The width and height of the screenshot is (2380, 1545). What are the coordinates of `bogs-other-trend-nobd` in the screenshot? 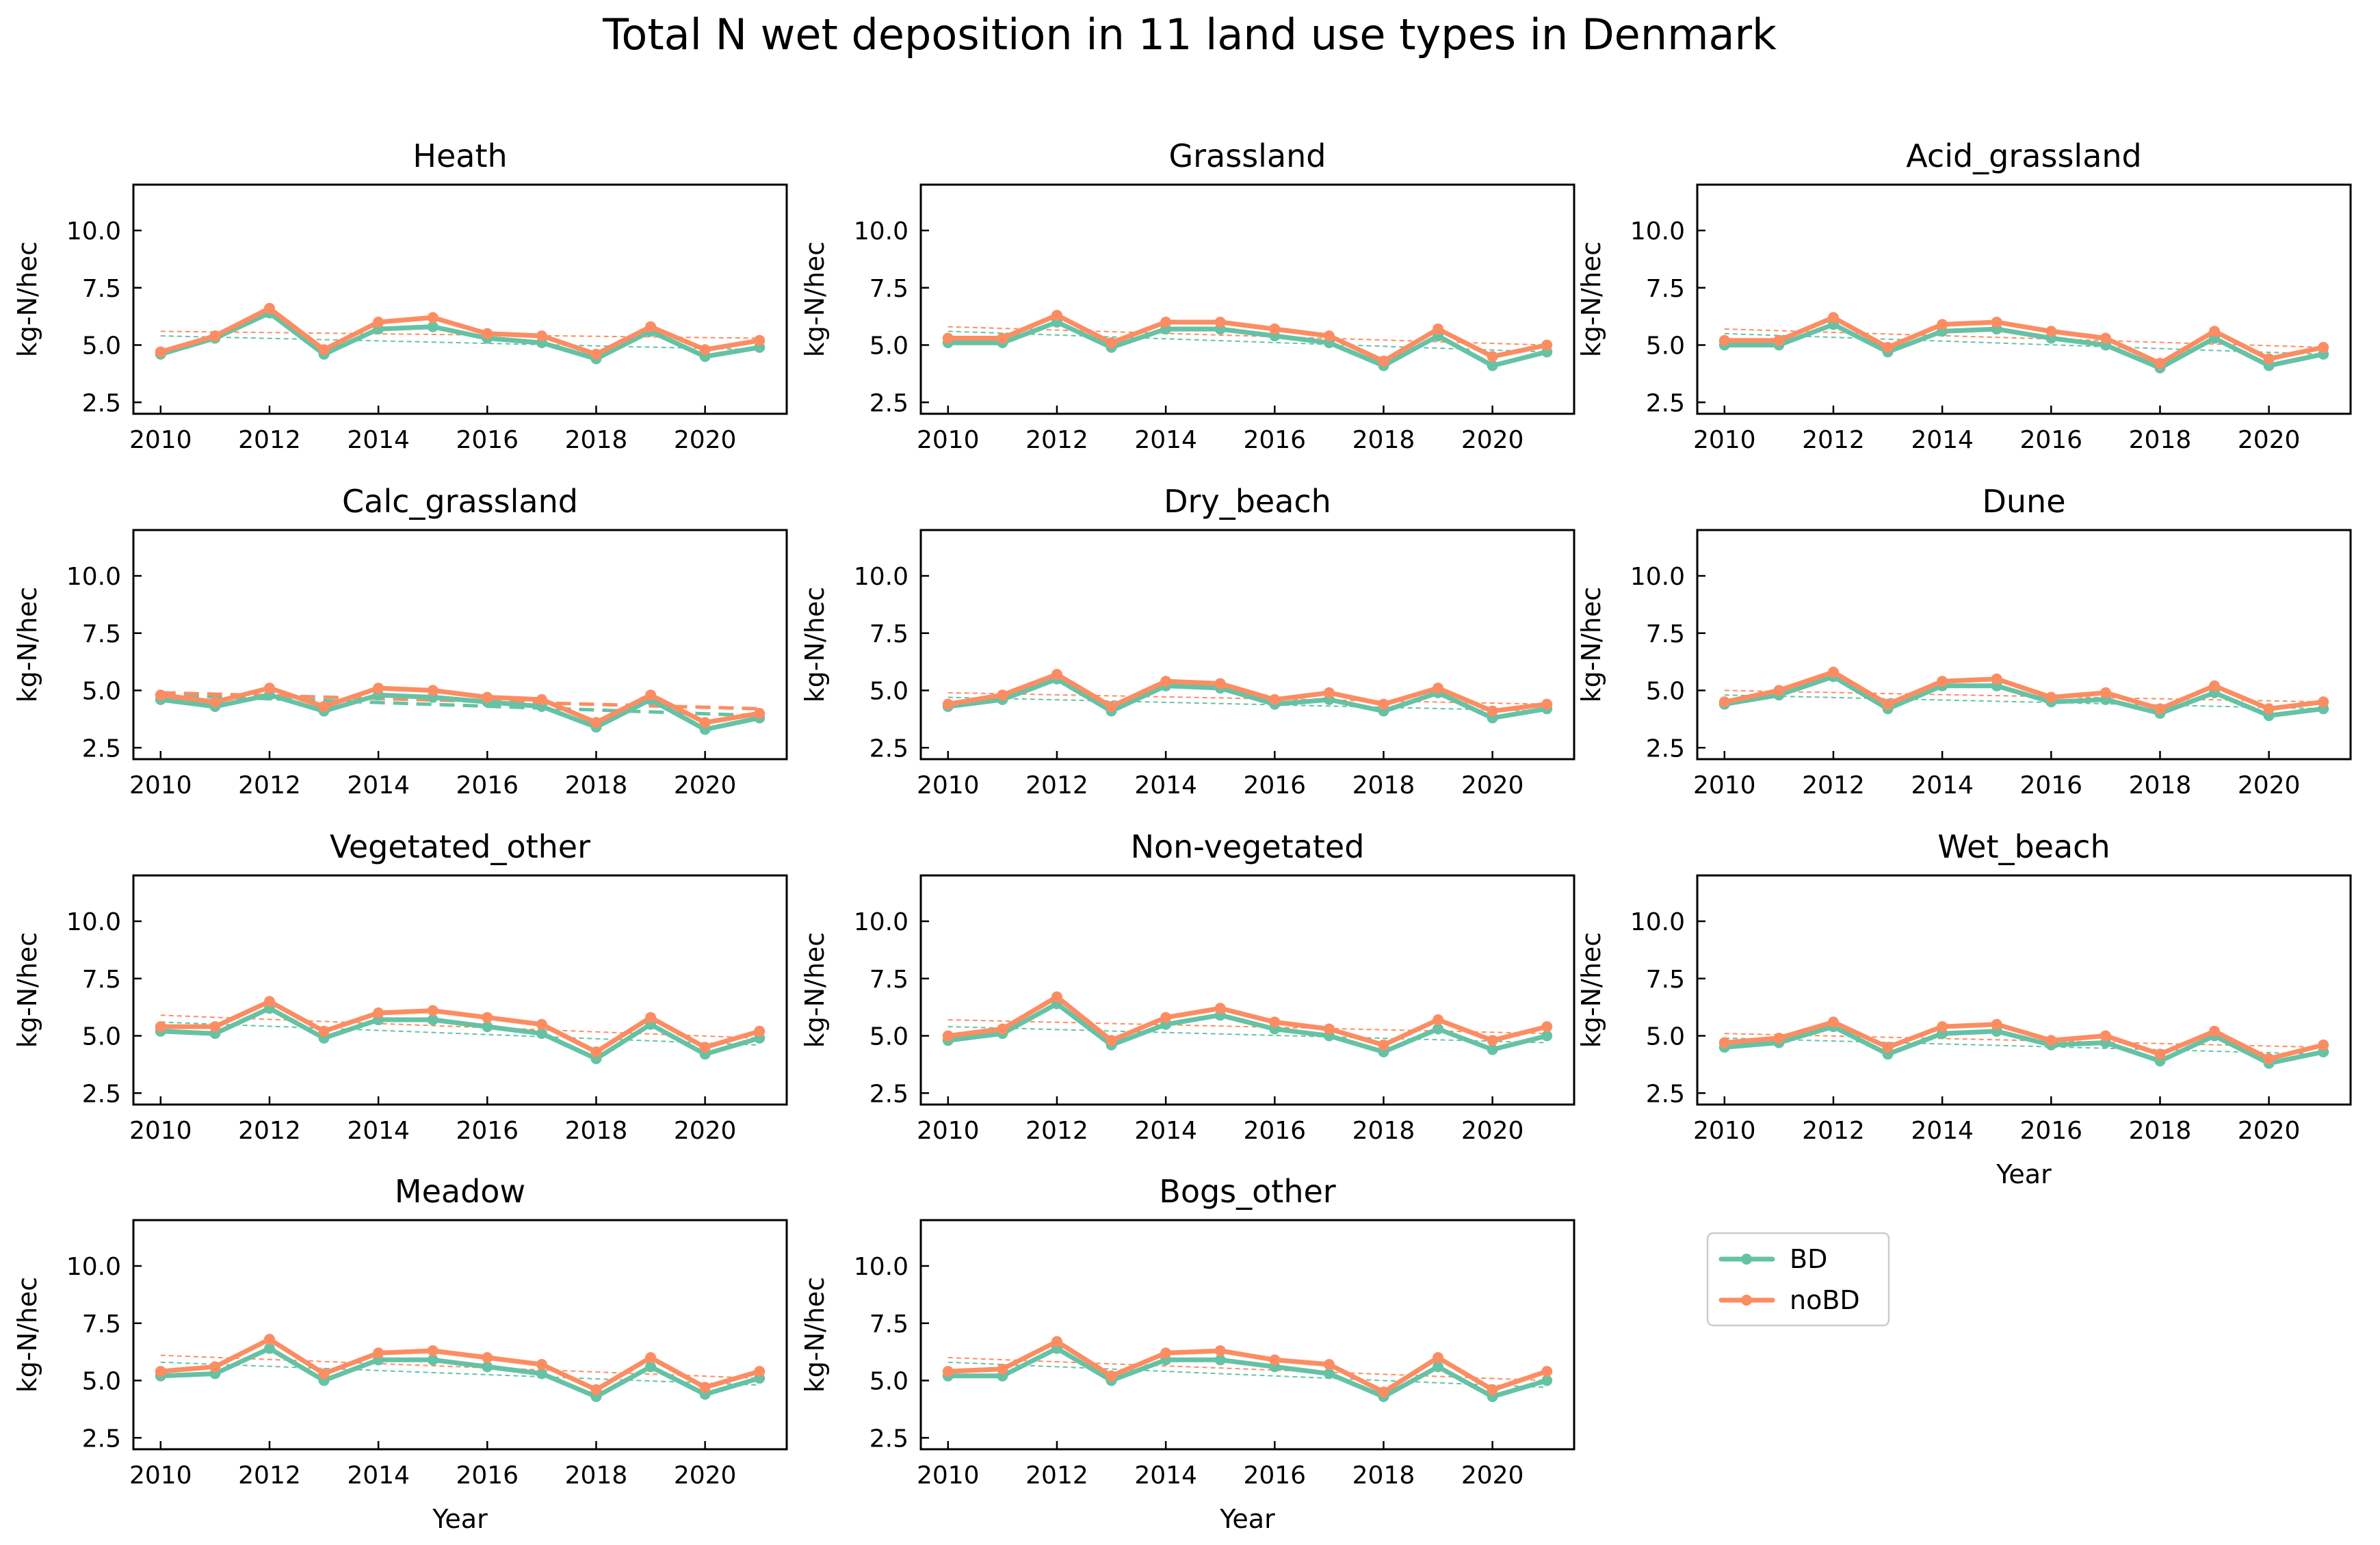 It's located at (1247, 1369).